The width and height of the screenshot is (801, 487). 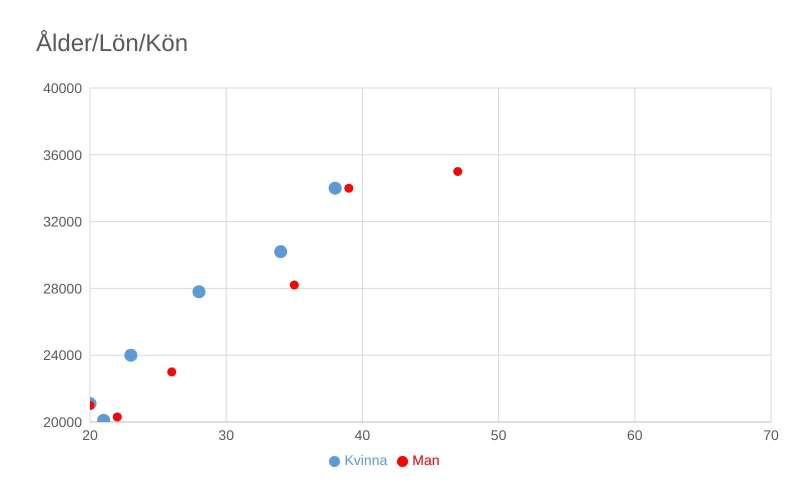 I want to click on x-tick-label: 30, so click(x=226, y=434).